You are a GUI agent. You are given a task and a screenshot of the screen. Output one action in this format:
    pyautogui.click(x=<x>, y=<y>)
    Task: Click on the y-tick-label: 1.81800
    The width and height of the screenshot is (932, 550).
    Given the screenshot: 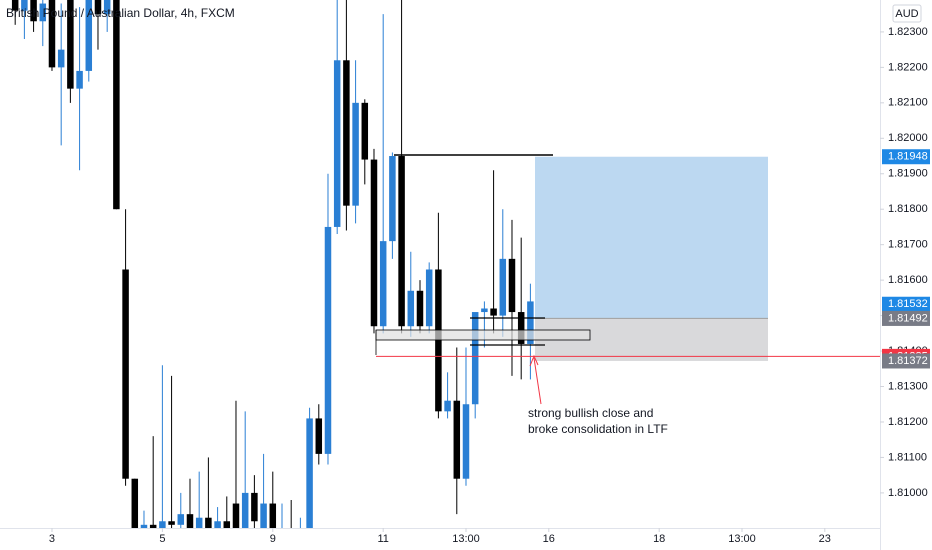 What is the action you would take?
    pyautogui.click(x=908, y=209)
    